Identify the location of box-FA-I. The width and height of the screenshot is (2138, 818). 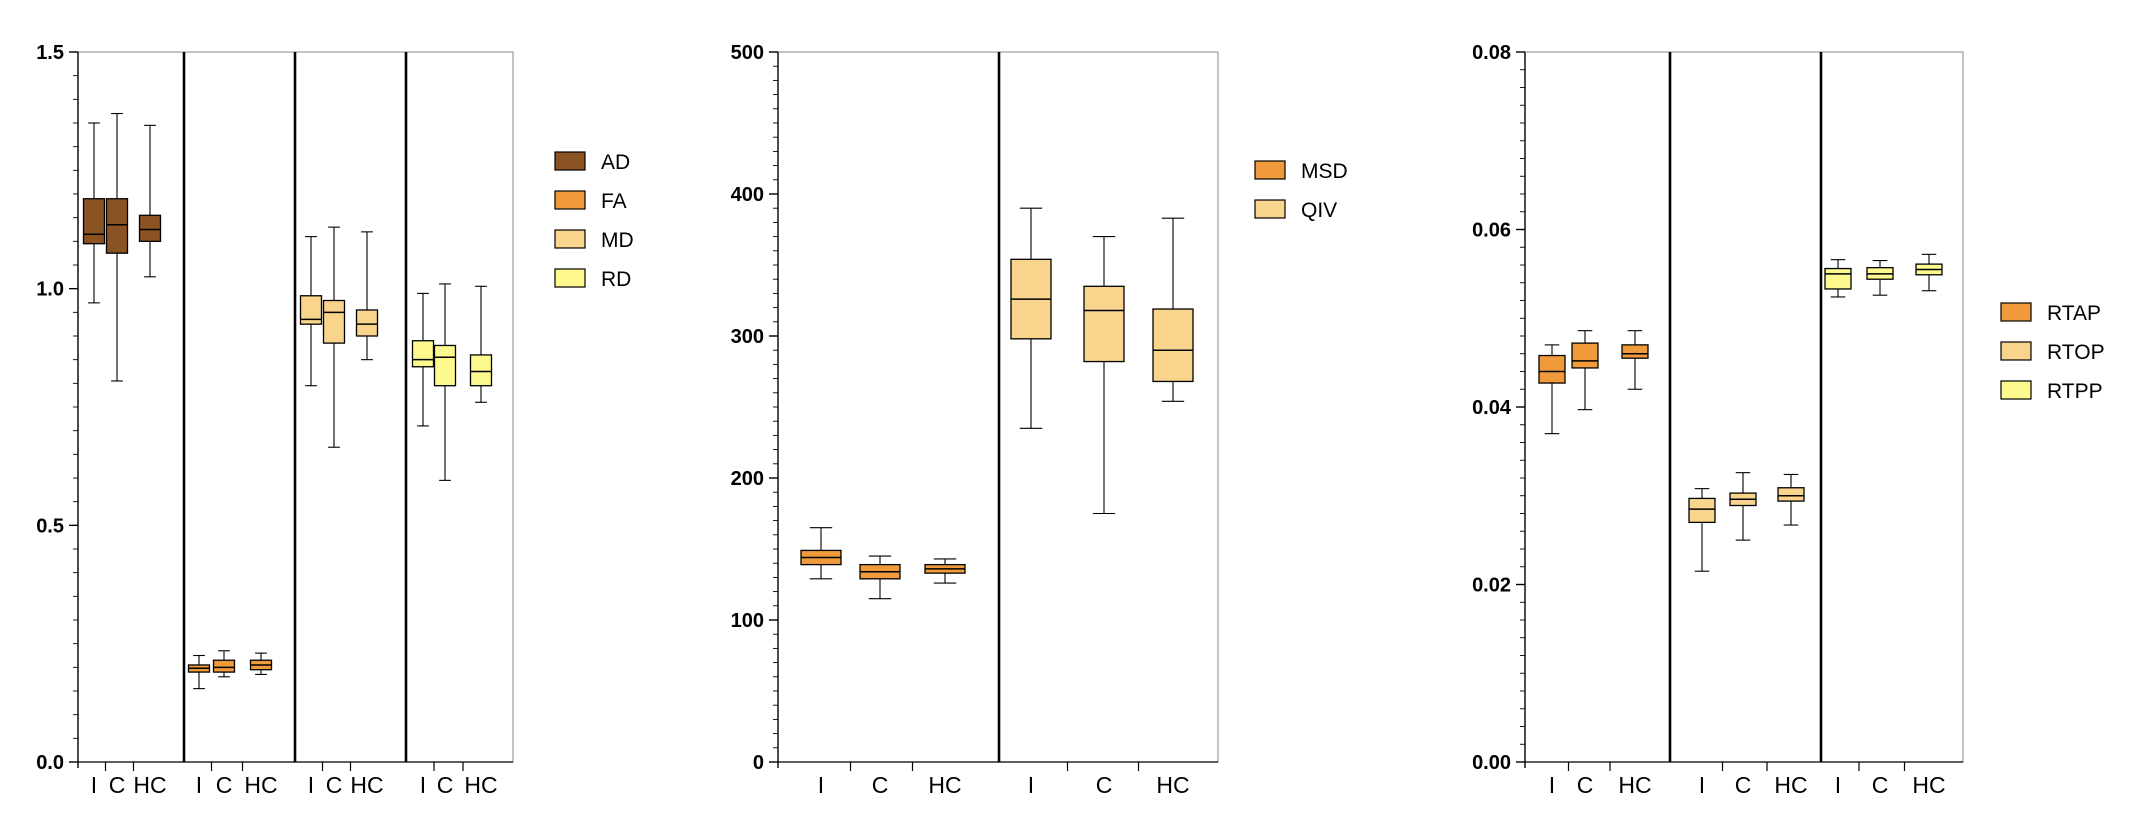
(199, 672).